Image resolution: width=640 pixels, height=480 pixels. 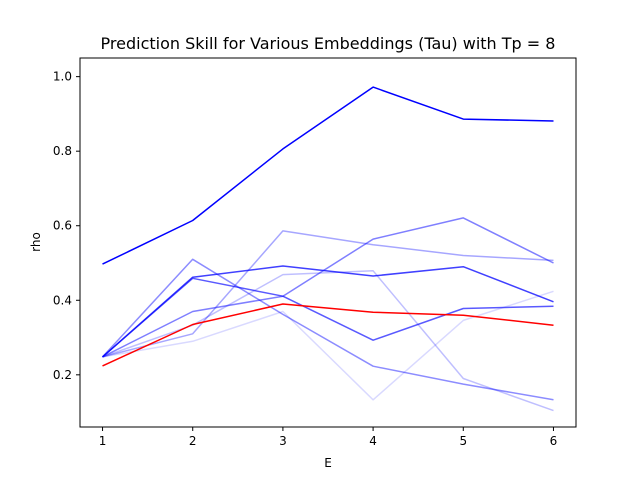 I want to click on y-tick-label: 1.0, so click(x=62, y=77).